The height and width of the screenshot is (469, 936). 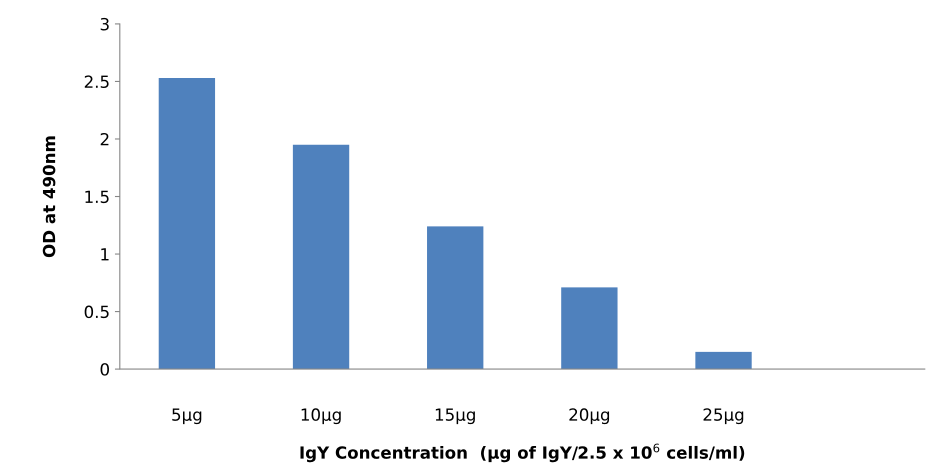 What do you see at coordinates (589, 416) in the screenshot?
I see `x-tick-label: 20μg` at bounding box center [589, 416].